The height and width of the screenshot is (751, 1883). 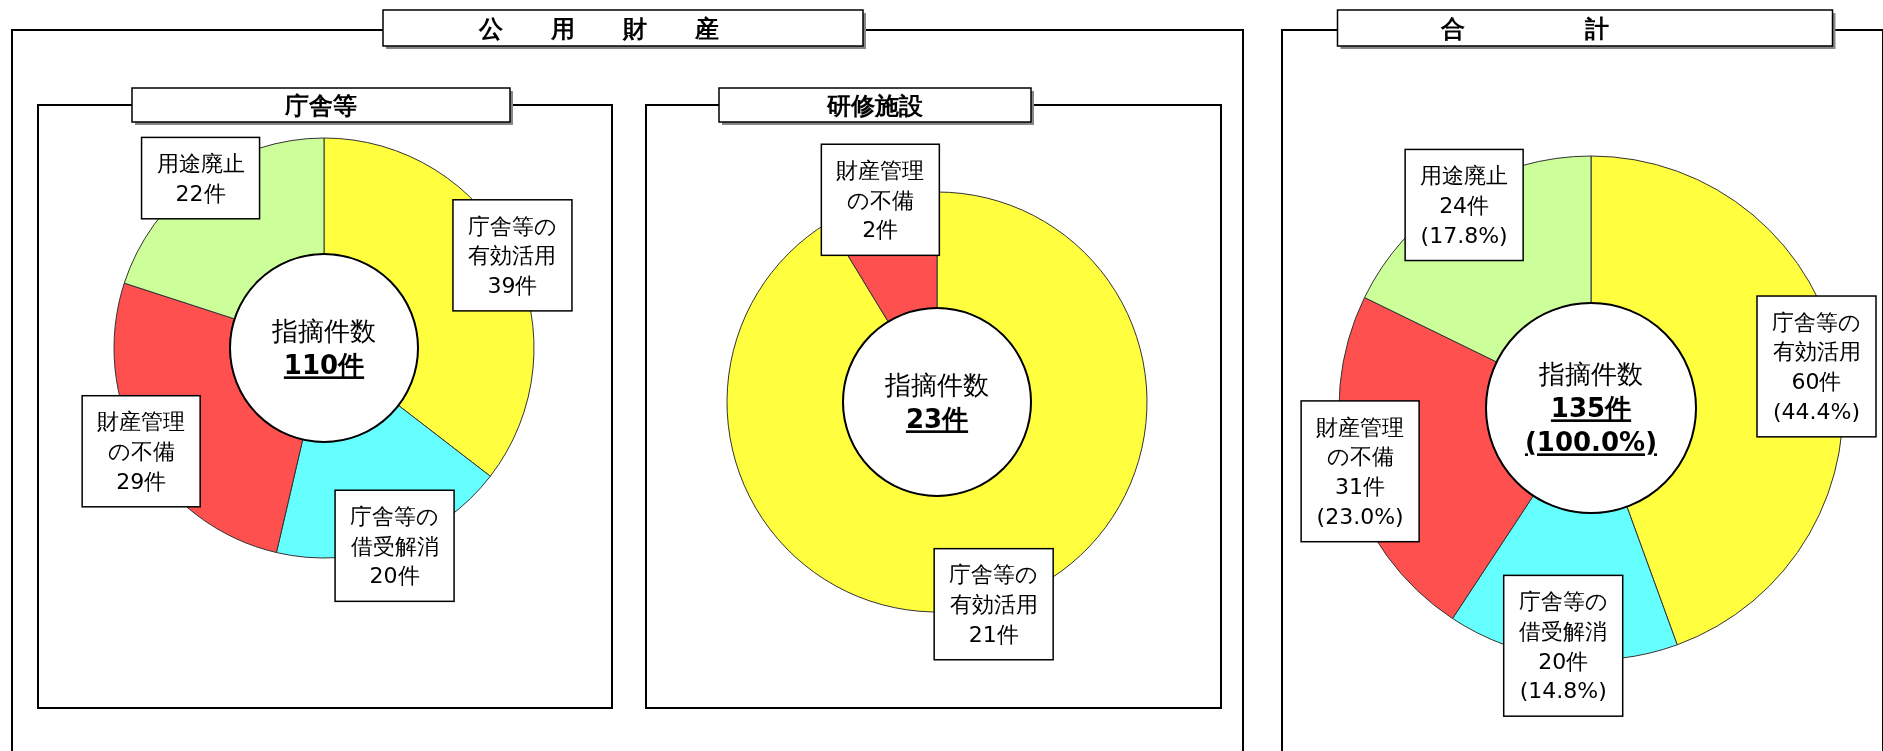 What do you see at coordinates (141, 481) in the screenshot?
I see `data-label: 29件` at bounding box center [141, 481].